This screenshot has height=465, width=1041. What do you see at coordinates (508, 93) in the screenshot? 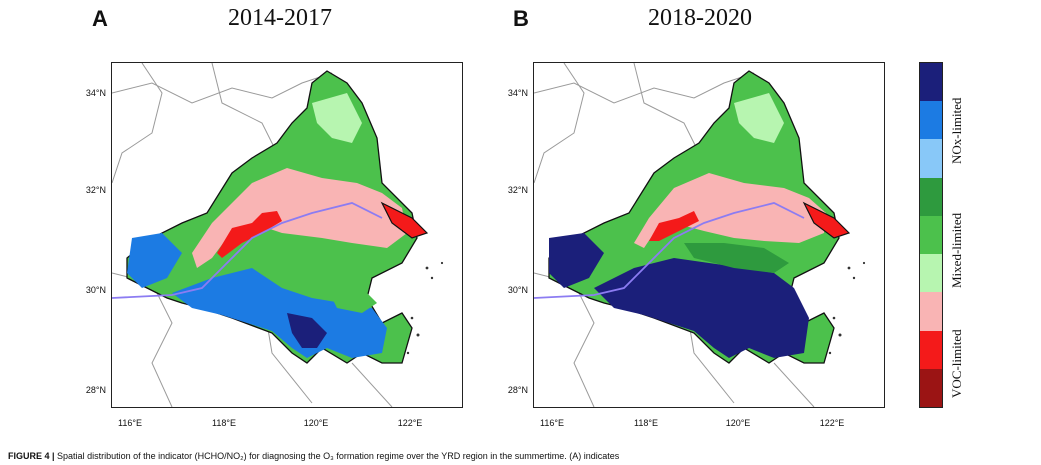
I see `lat-tick-b-34: 34°N` at bounding box center [508, 93].